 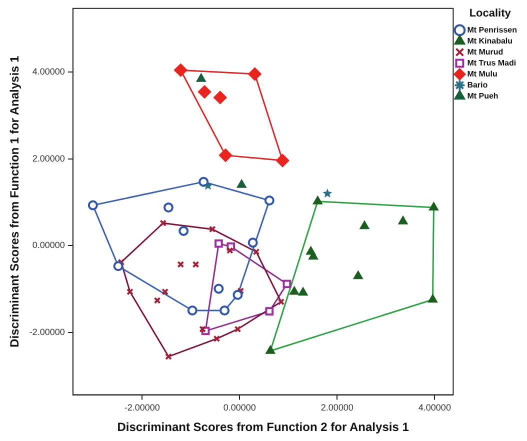 I want to click on y-tick-label: -2.00000, so click(x=47, y=332).